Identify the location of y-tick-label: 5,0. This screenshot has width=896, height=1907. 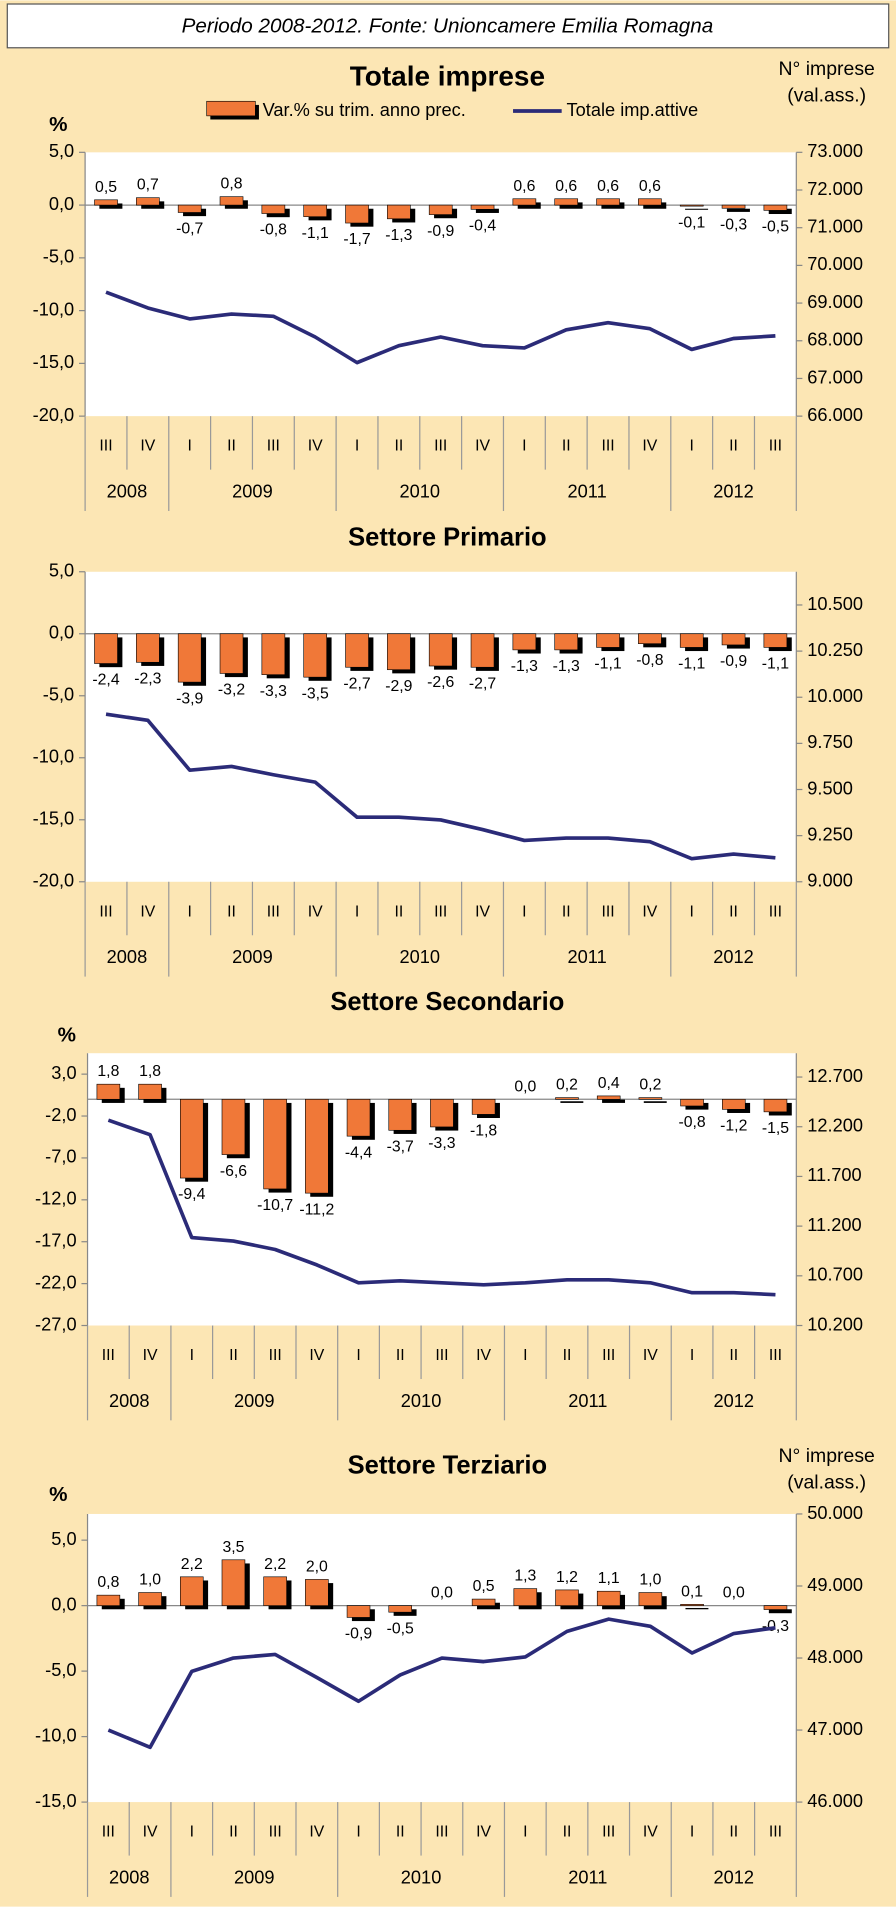
(61, 570).